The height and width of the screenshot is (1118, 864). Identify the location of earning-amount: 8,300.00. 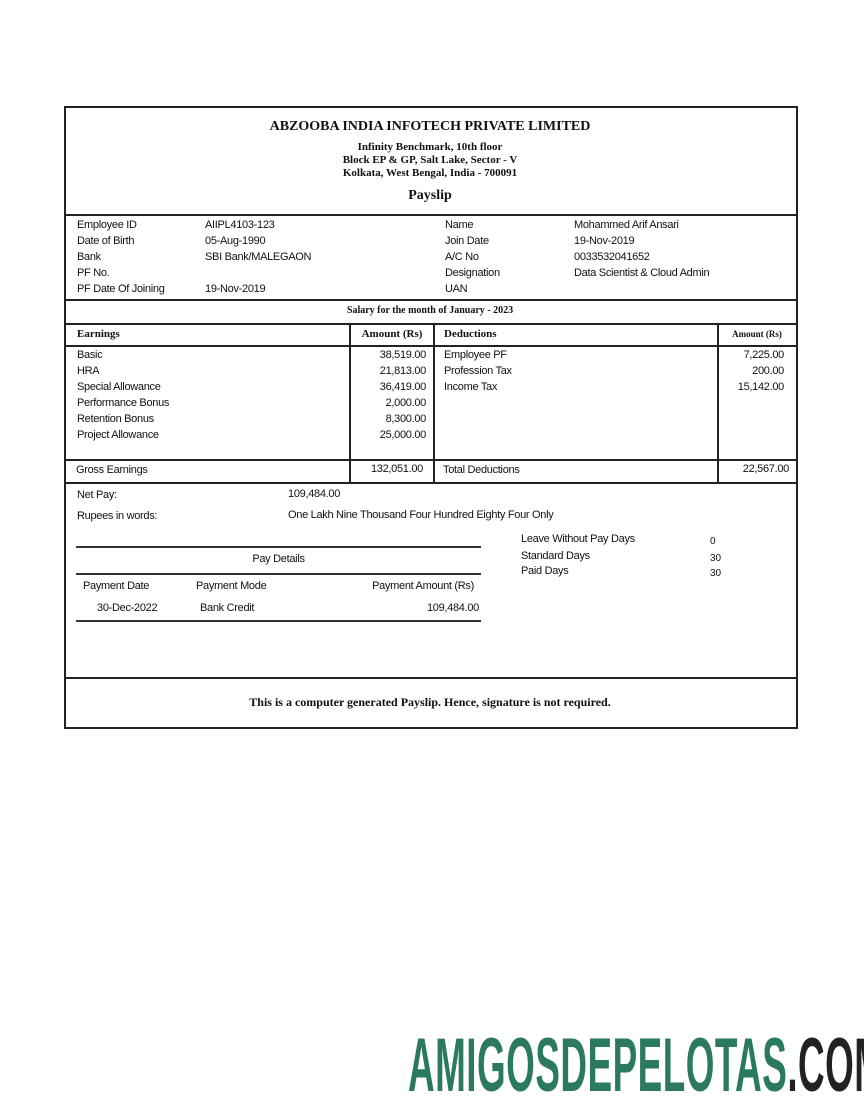
(406, 419).